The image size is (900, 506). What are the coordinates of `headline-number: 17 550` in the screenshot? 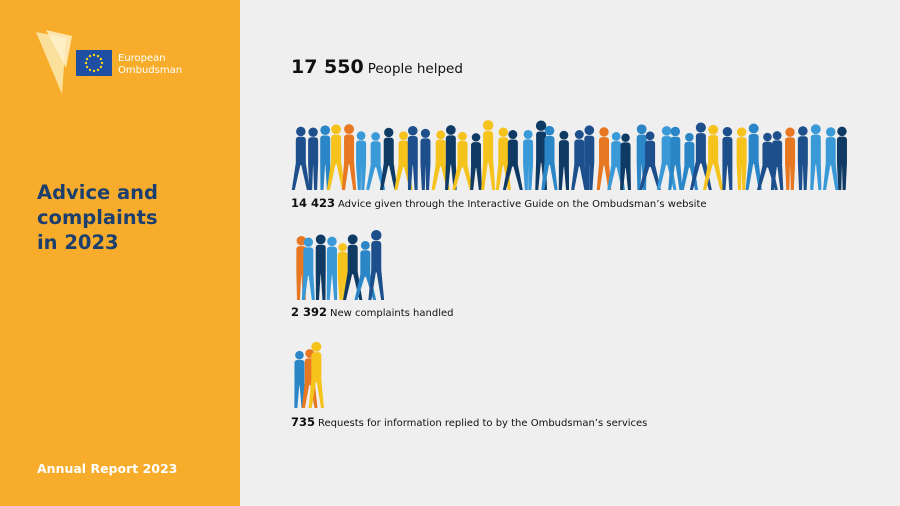 It's located at (327, 67).